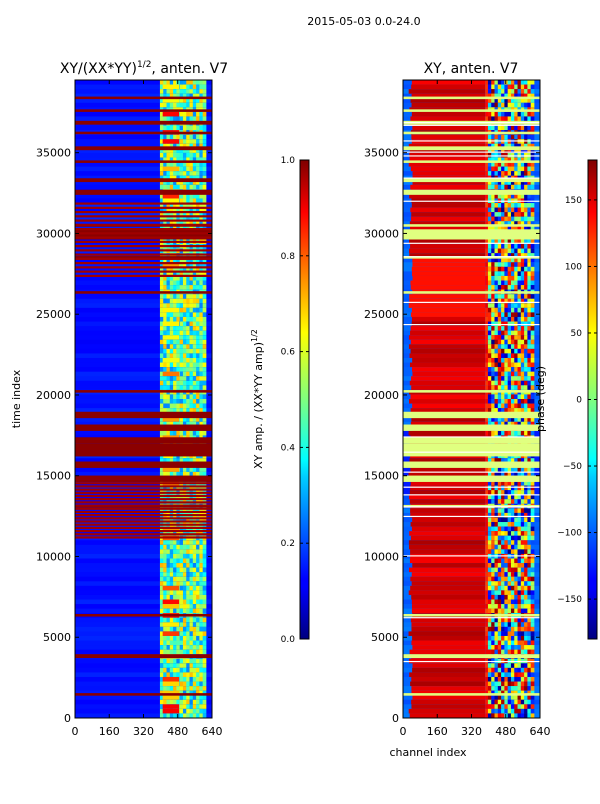 This screenshot has width=600, height=804. What do you see at coordinates (381, 556) in the screenshot?
I see `y-tick-label: 10000` at bounding box center [381, 556].